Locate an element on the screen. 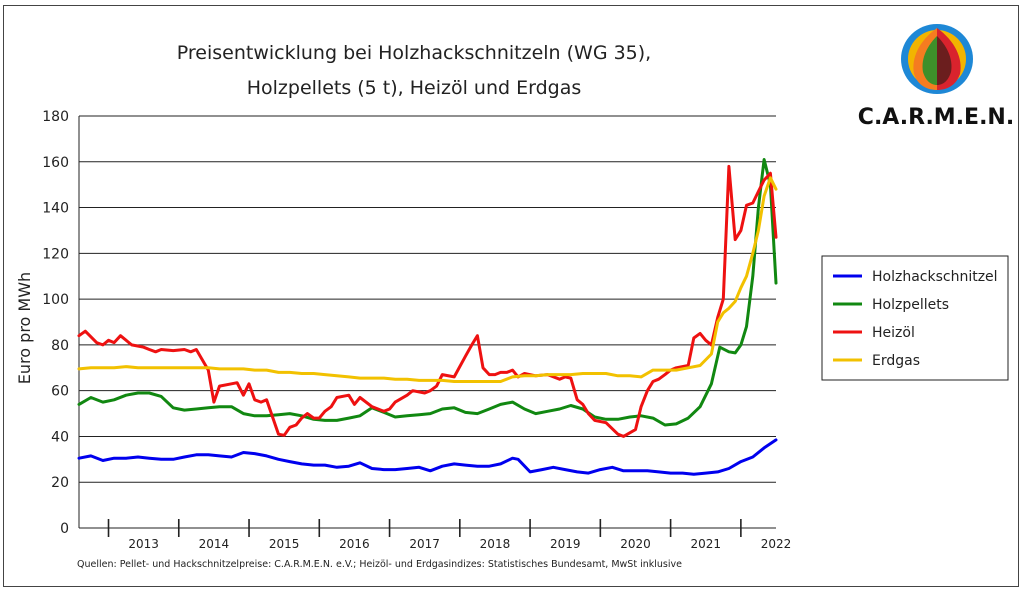 The image size is (1024, 594). carmen-logo: C.A.R.M.E.N. is located at coordinates (936, 77).